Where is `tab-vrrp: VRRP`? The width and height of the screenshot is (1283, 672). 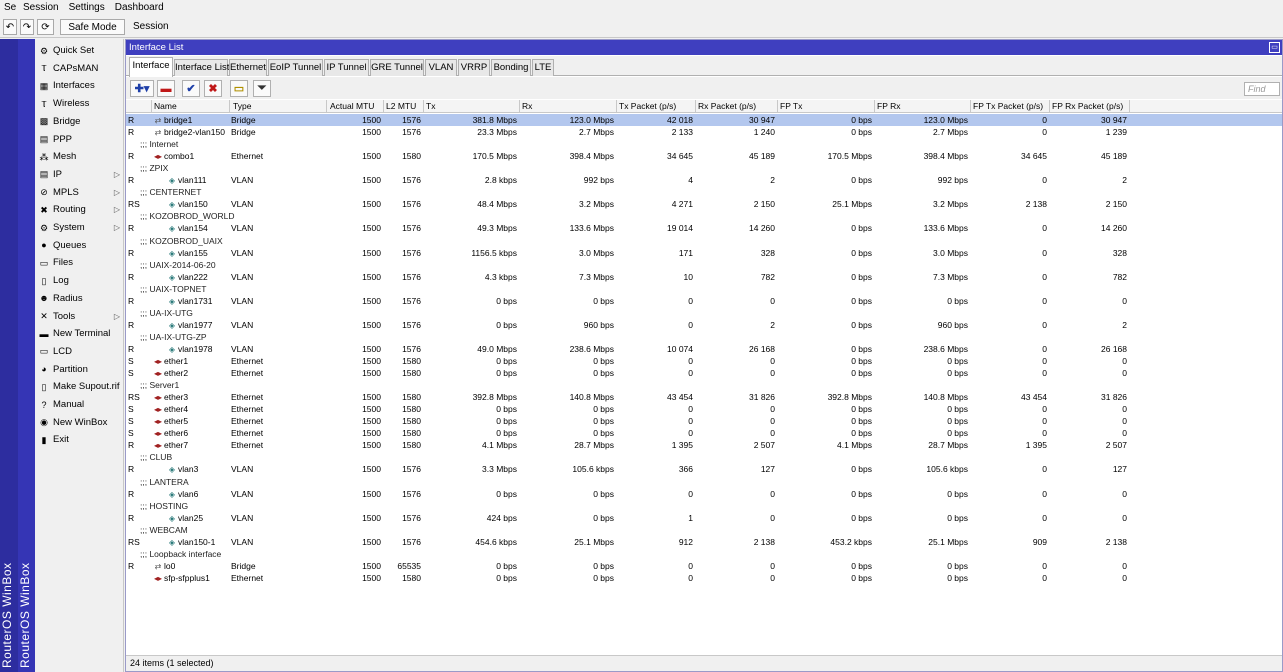 tab-vrrp: VRRP is located at coordinates (474, 67).